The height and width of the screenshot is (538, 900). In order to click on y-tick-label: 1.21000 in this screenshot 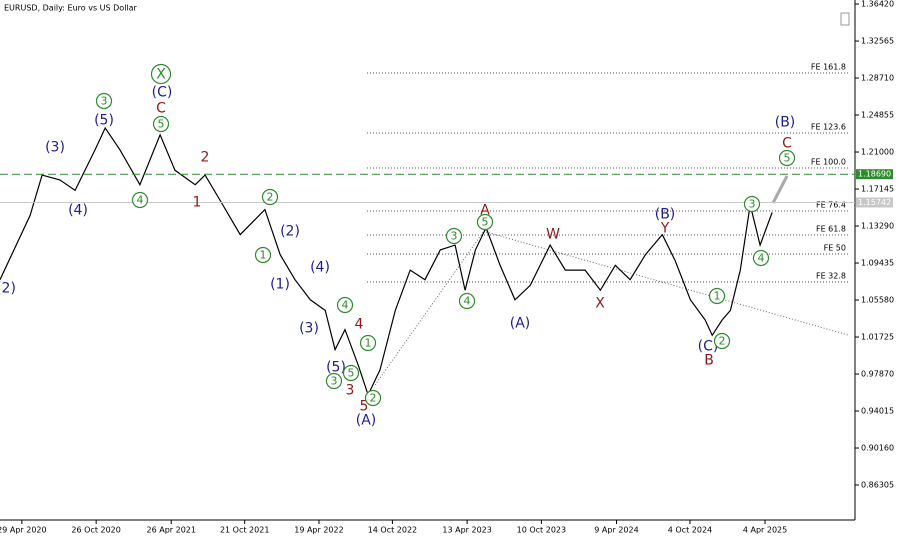, I will do `click(877, 152)`.